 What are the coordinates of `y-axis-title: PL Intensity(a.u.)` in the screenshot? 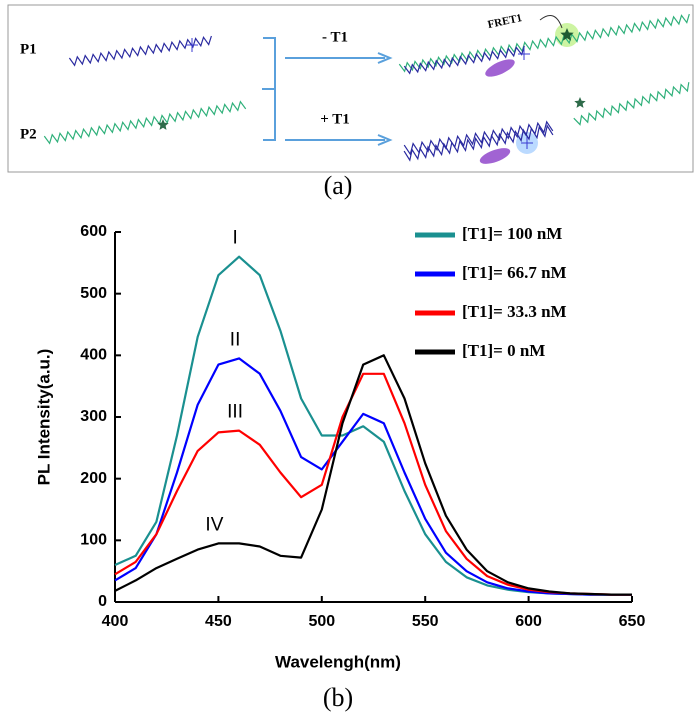 It's located at (43, 417).